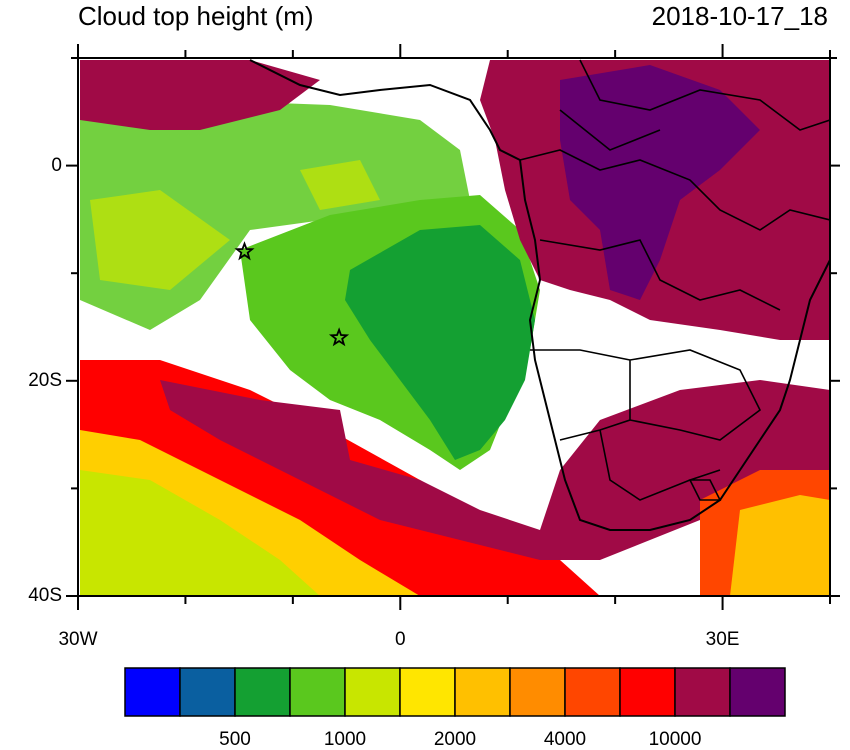 The height and width of the screenshot is (750, 850). I want to click on low-cloud-south-lime, so click(200, 533).